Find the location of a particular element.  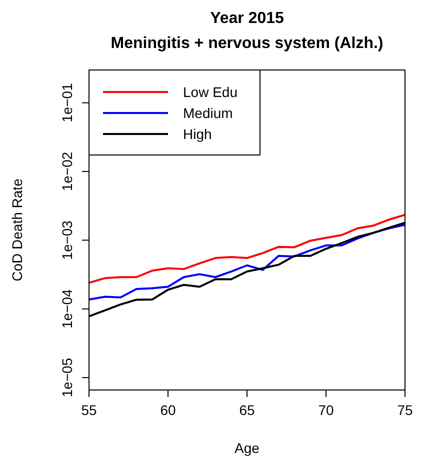

y-tick-label: 1e−04 is located at coordinates (67, 309).